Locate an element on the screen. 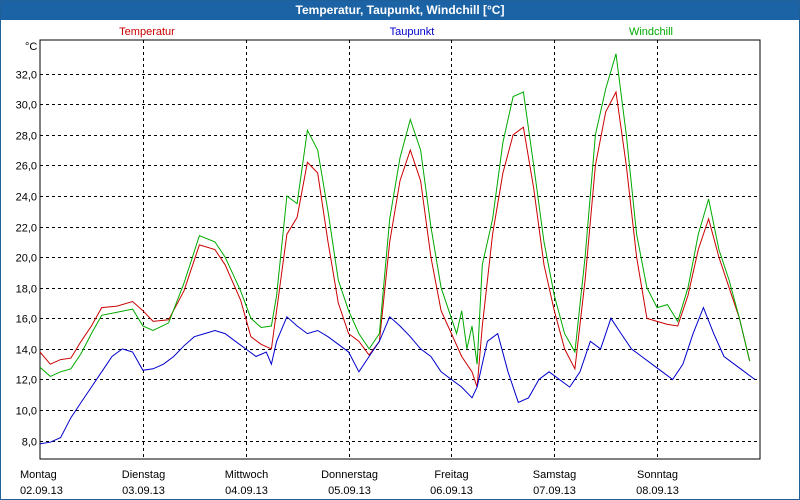 This screenshot has width=800, height=500. x-tick-date: 04.09.13 is located at coordinates (246, 491).